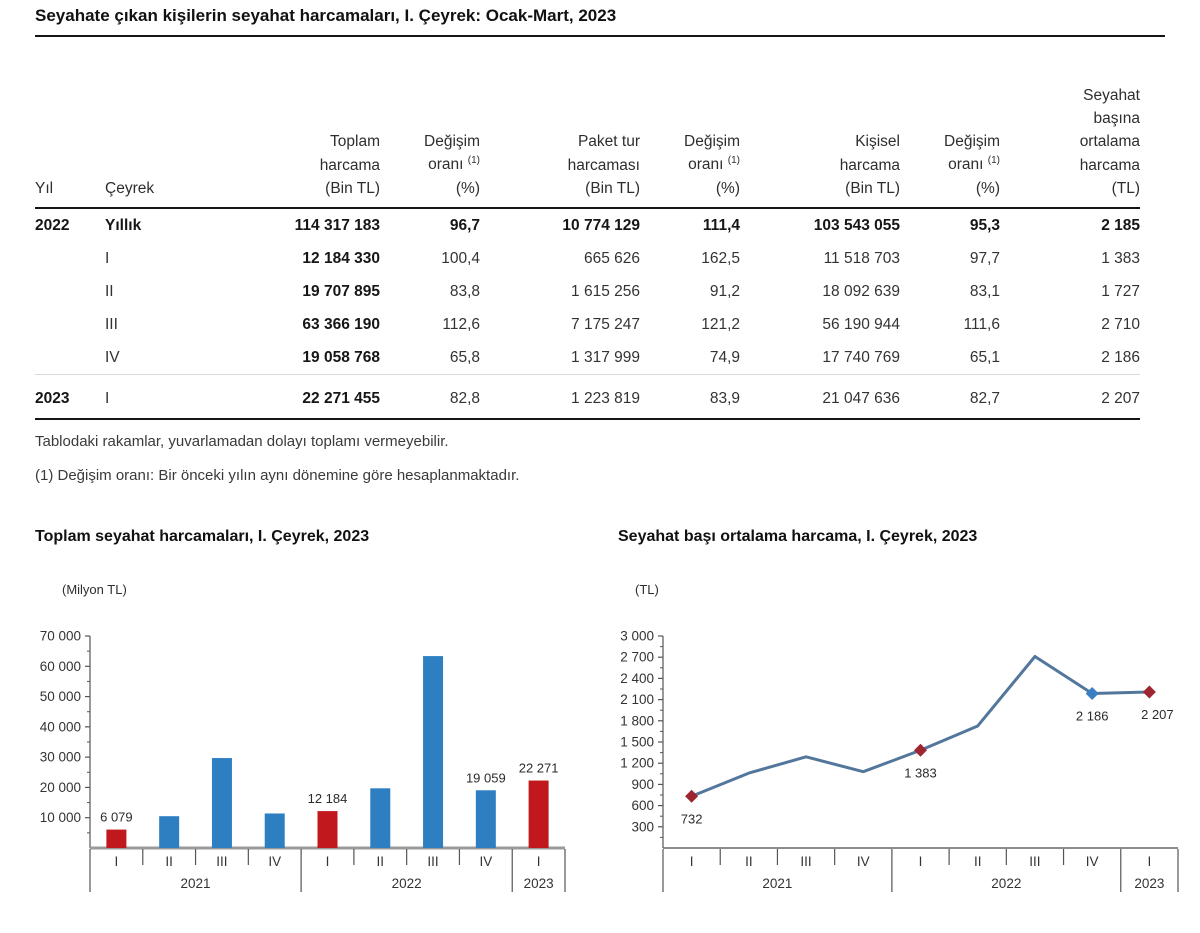  What do you see at coordinates (341, 258) in the screenshot?
I see `value-cell: 12 184 330` at bounding box center [341, 258].